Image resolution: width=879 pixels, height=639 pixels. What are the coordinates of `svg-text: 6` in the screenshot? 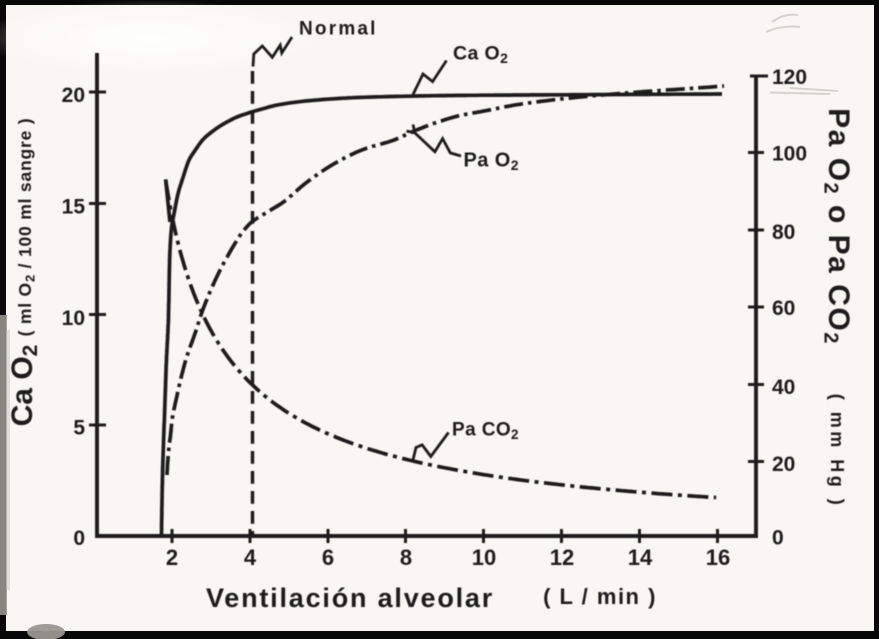 It's located at (328, 557).